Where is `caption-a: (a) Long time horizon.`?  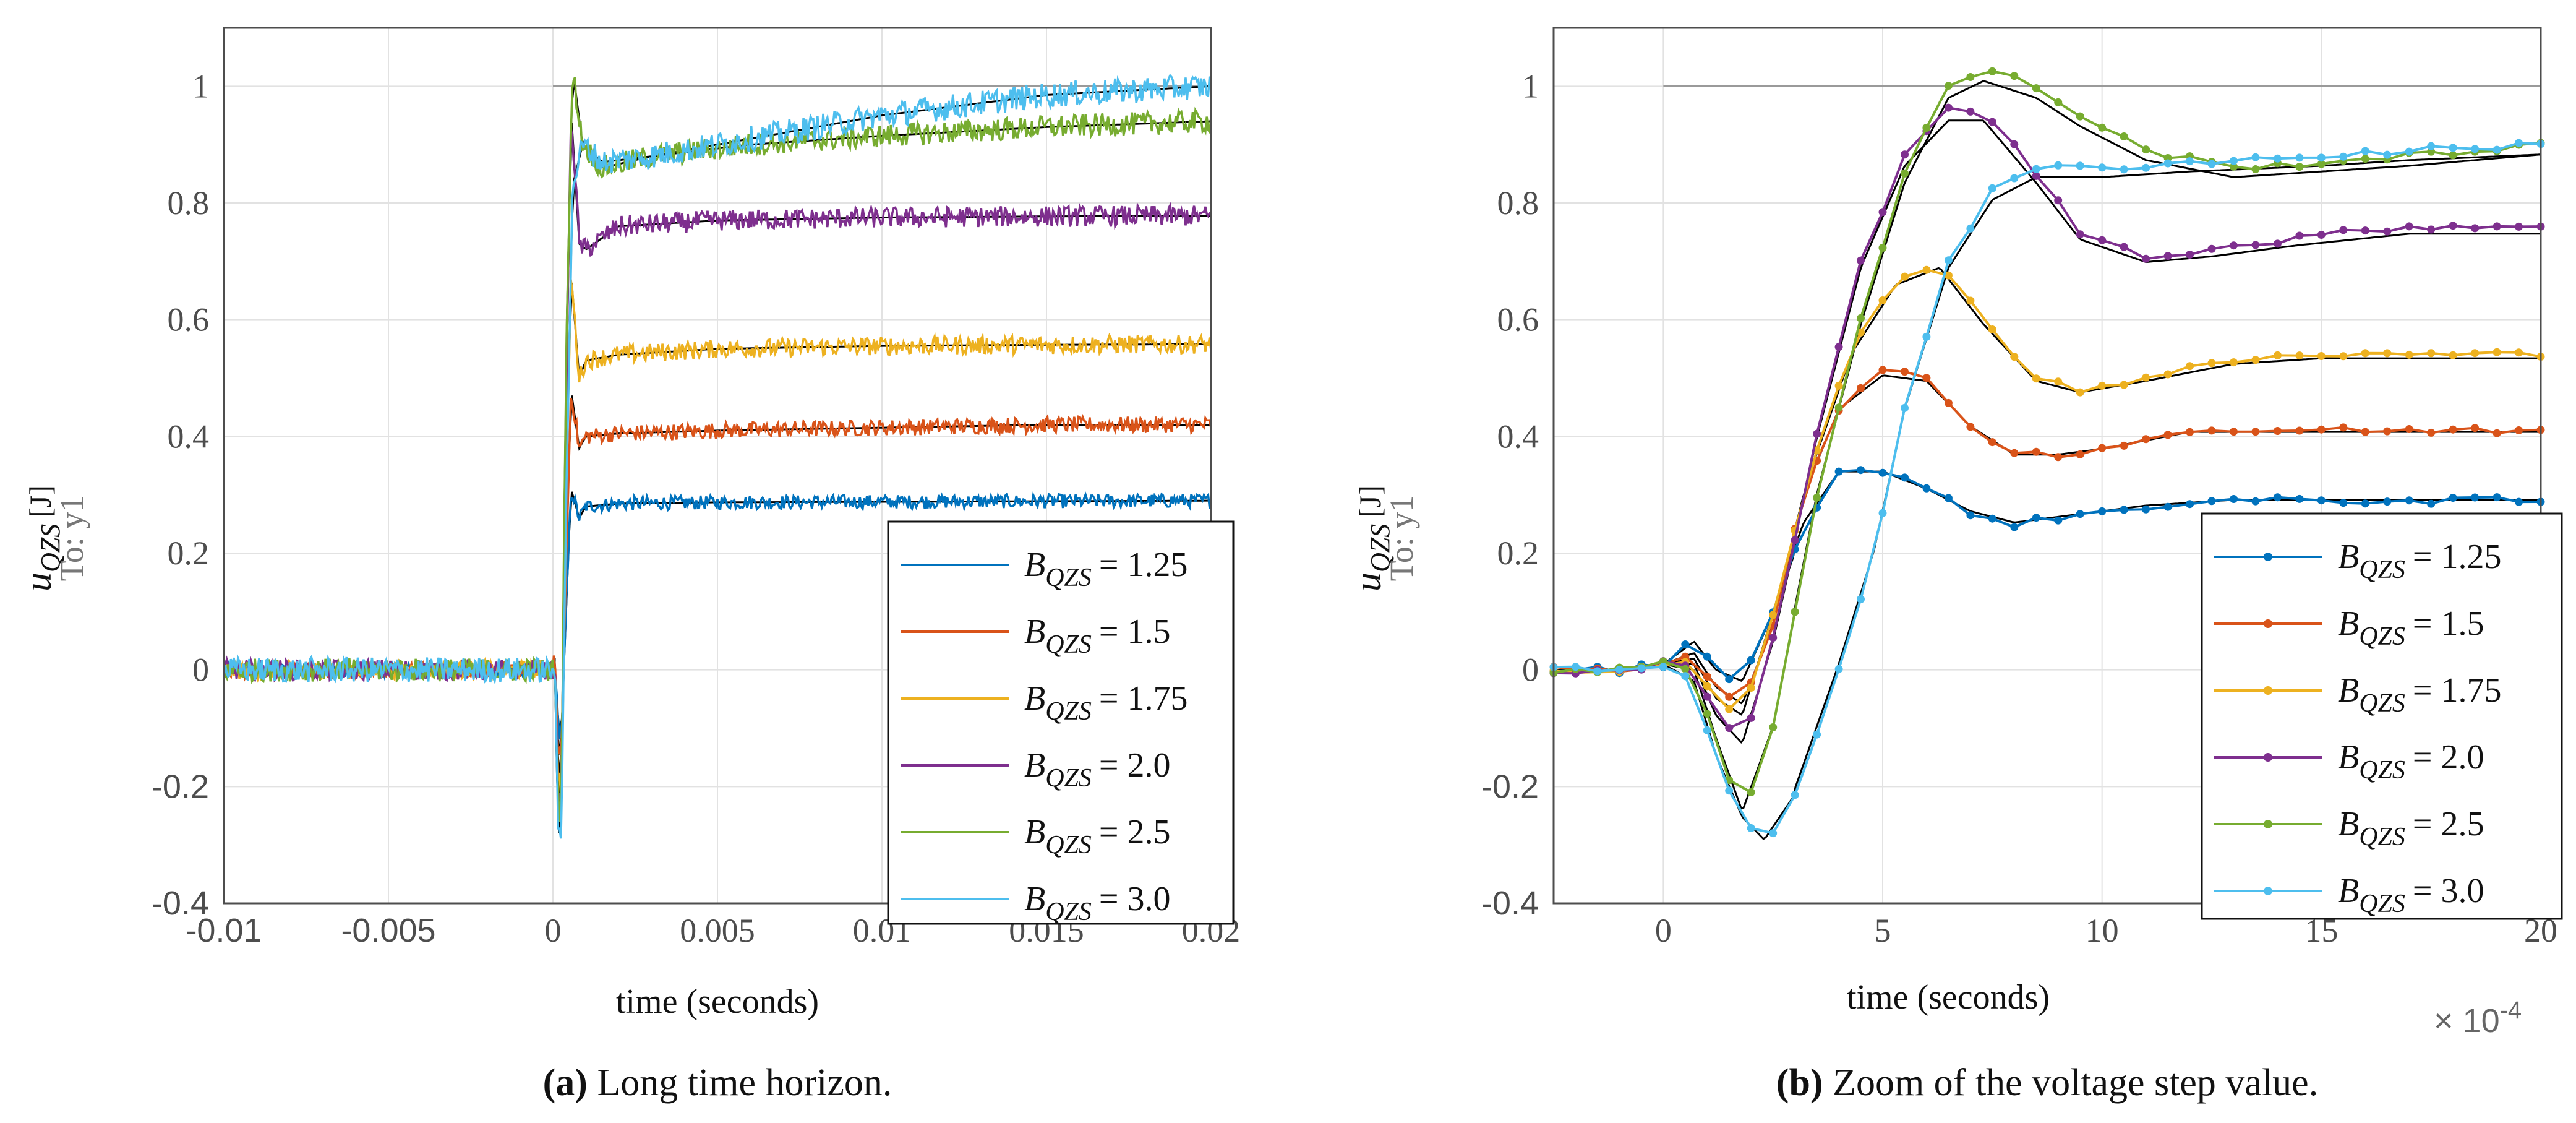 caption-a: (a) Long time horizon. is located at coordinates (717, 1083).